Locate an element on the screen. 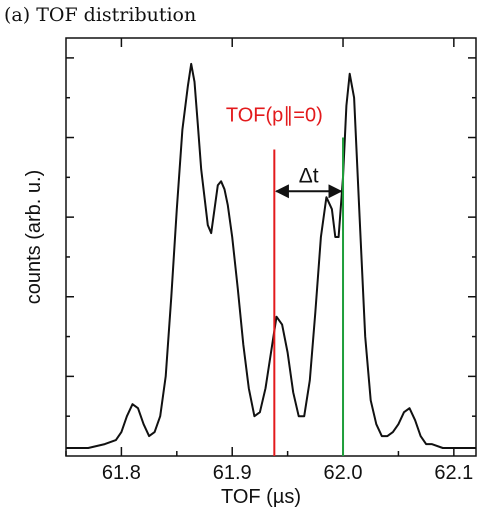 This screenshot has height=510, width=480. x-tick-label: 61.9 is located at coordinates (232, 473).